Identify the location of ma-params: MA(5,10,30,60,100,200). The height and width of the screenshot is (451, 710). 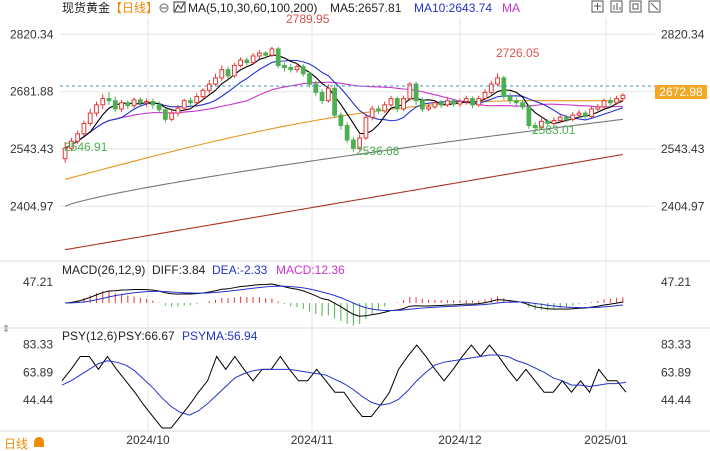
(252, 8).